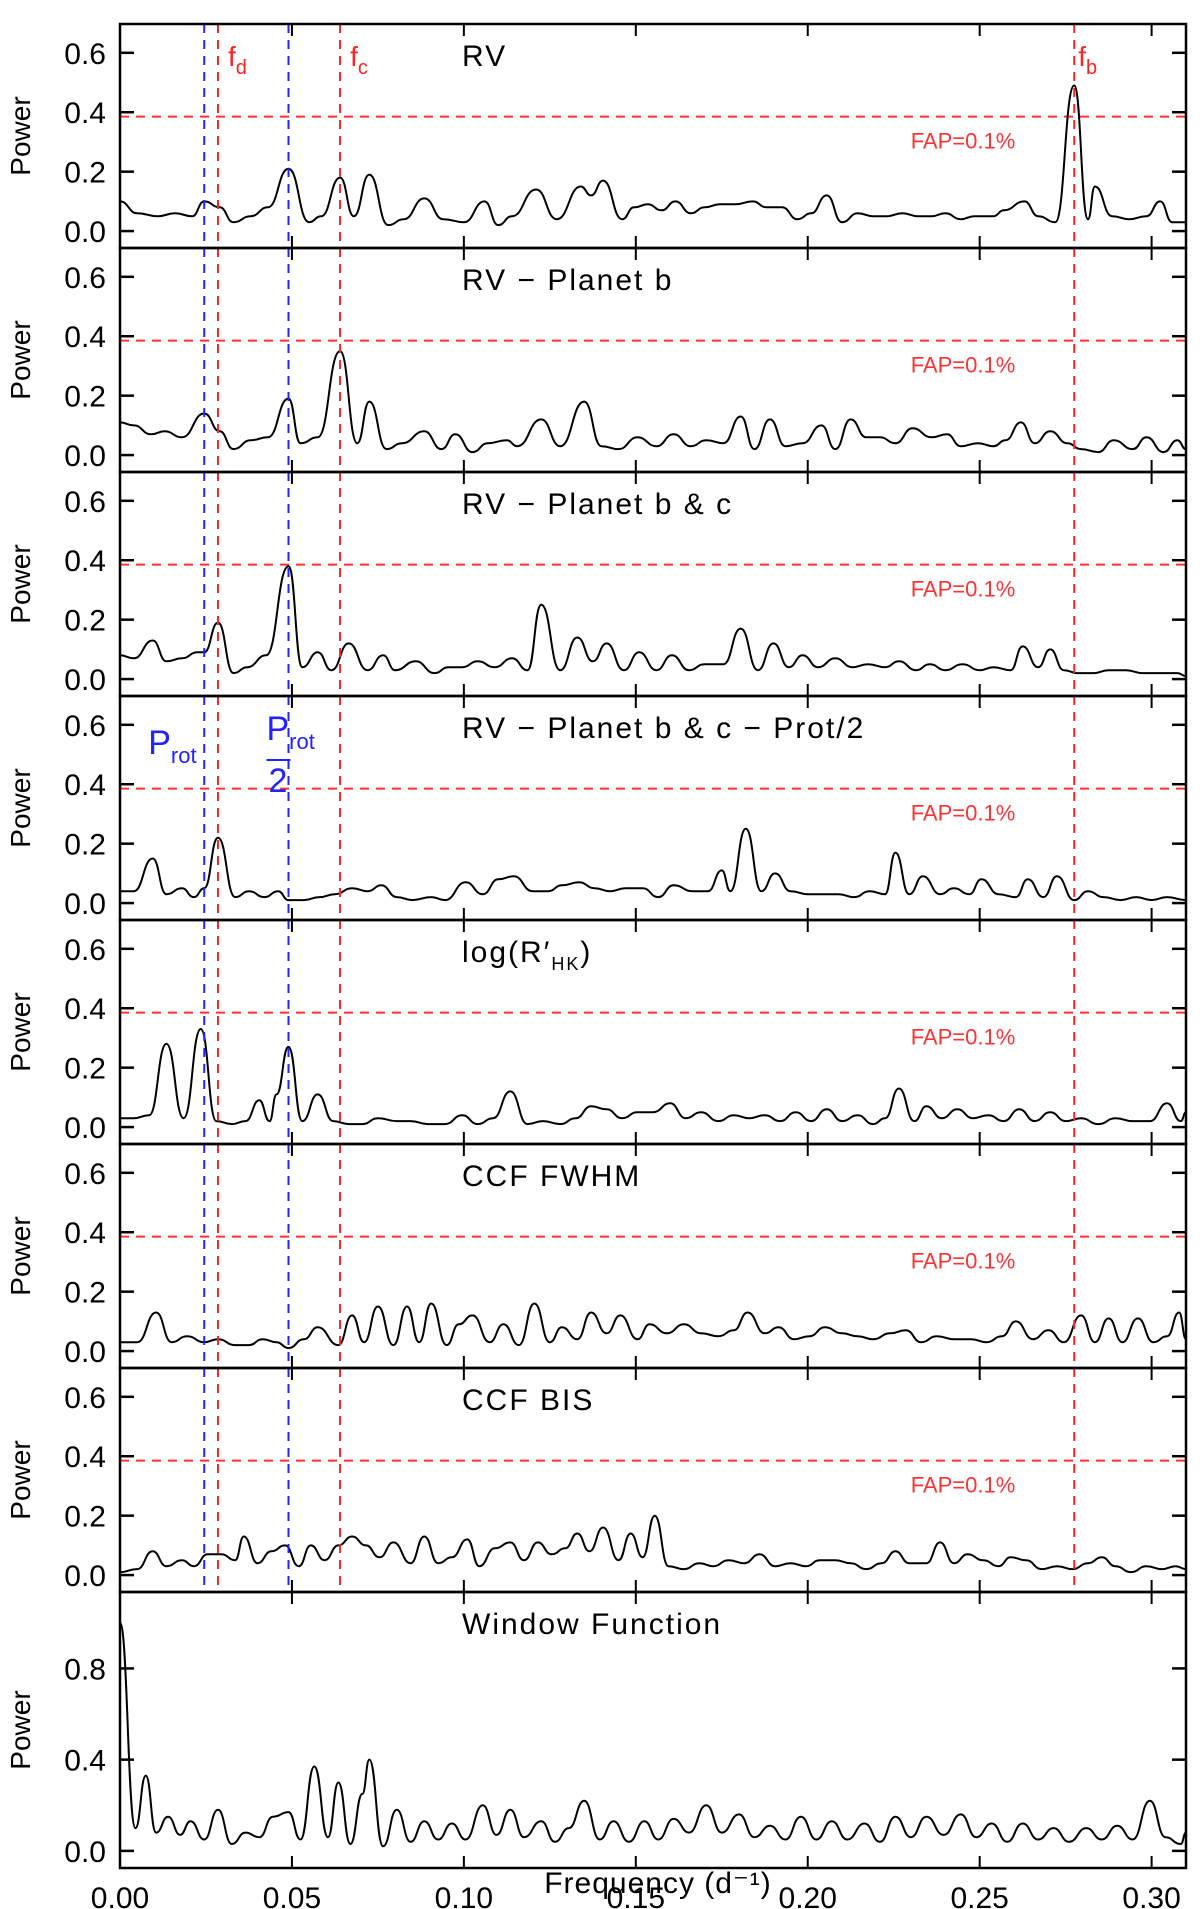 The height and width of the screenshot is (1909, 1200). I want to click on x-tick-label: 0.20, so click(808, 1895).